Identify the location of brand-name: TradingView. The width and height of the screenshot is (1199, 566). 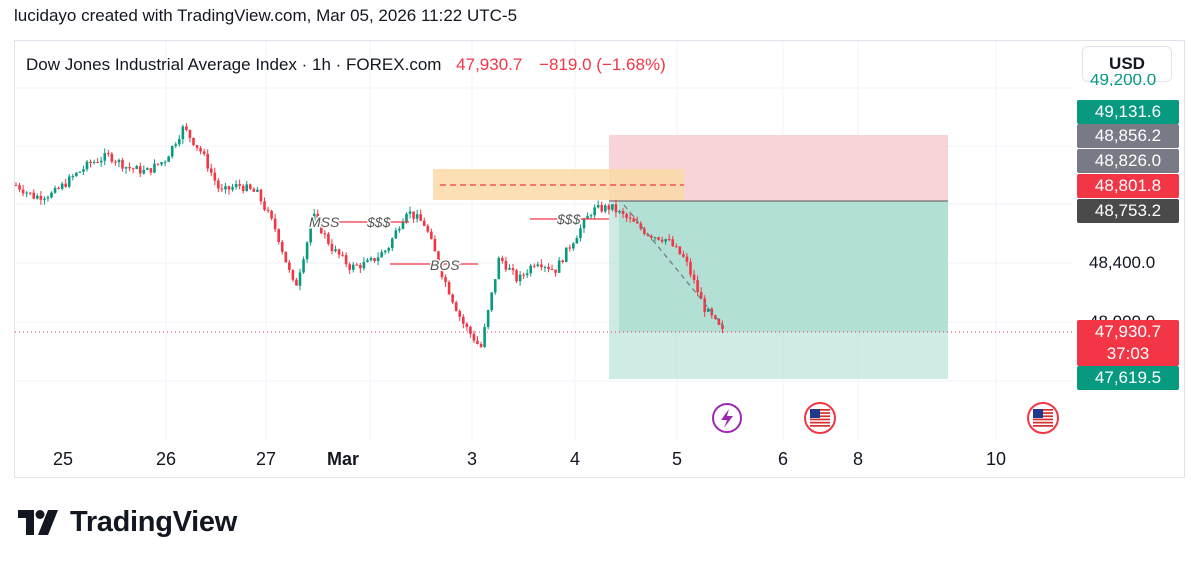
(153, 522).